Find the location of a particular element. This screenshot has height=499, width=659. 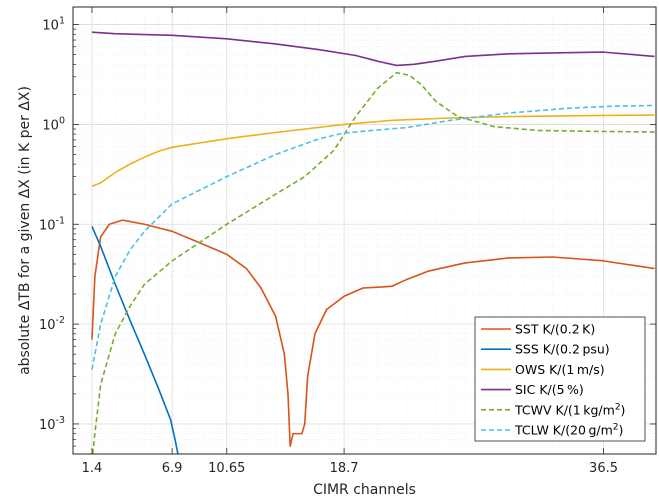

legend-box is located at coordinates (560, 379).